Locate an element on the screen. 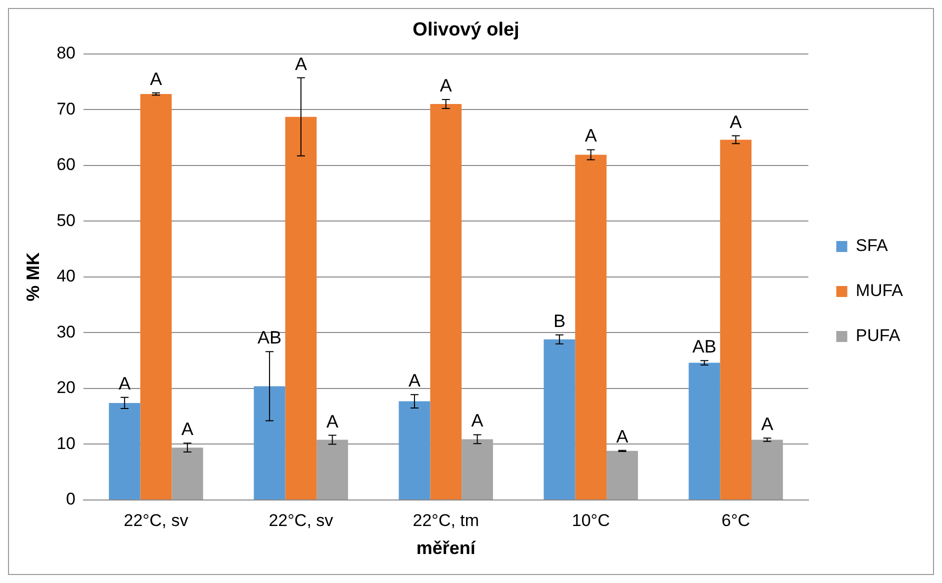  chart-title: Olivový olej is located at coordinates (466, 30).